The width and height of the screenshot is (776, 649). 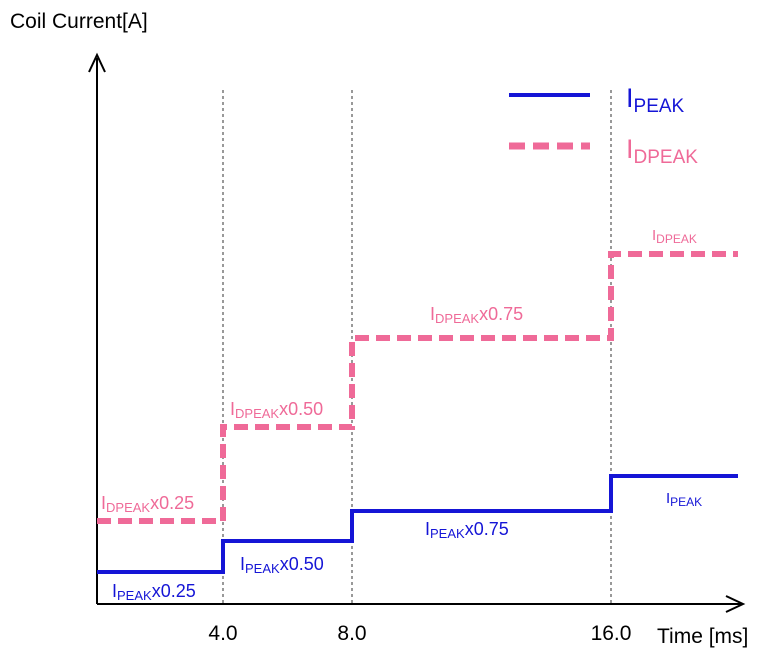 I want to click on legend-ipeak-sub: PEAK, so click(x=659, y=106).